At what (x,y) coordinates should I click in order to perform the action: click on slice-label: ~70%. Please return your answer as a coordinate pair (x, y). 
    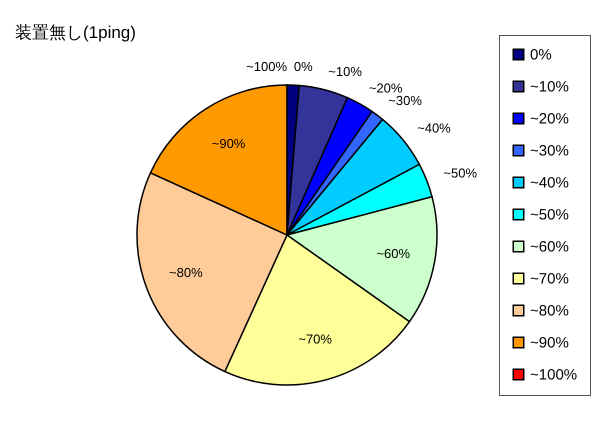
    Looking at the image, I should click on (315, 338).